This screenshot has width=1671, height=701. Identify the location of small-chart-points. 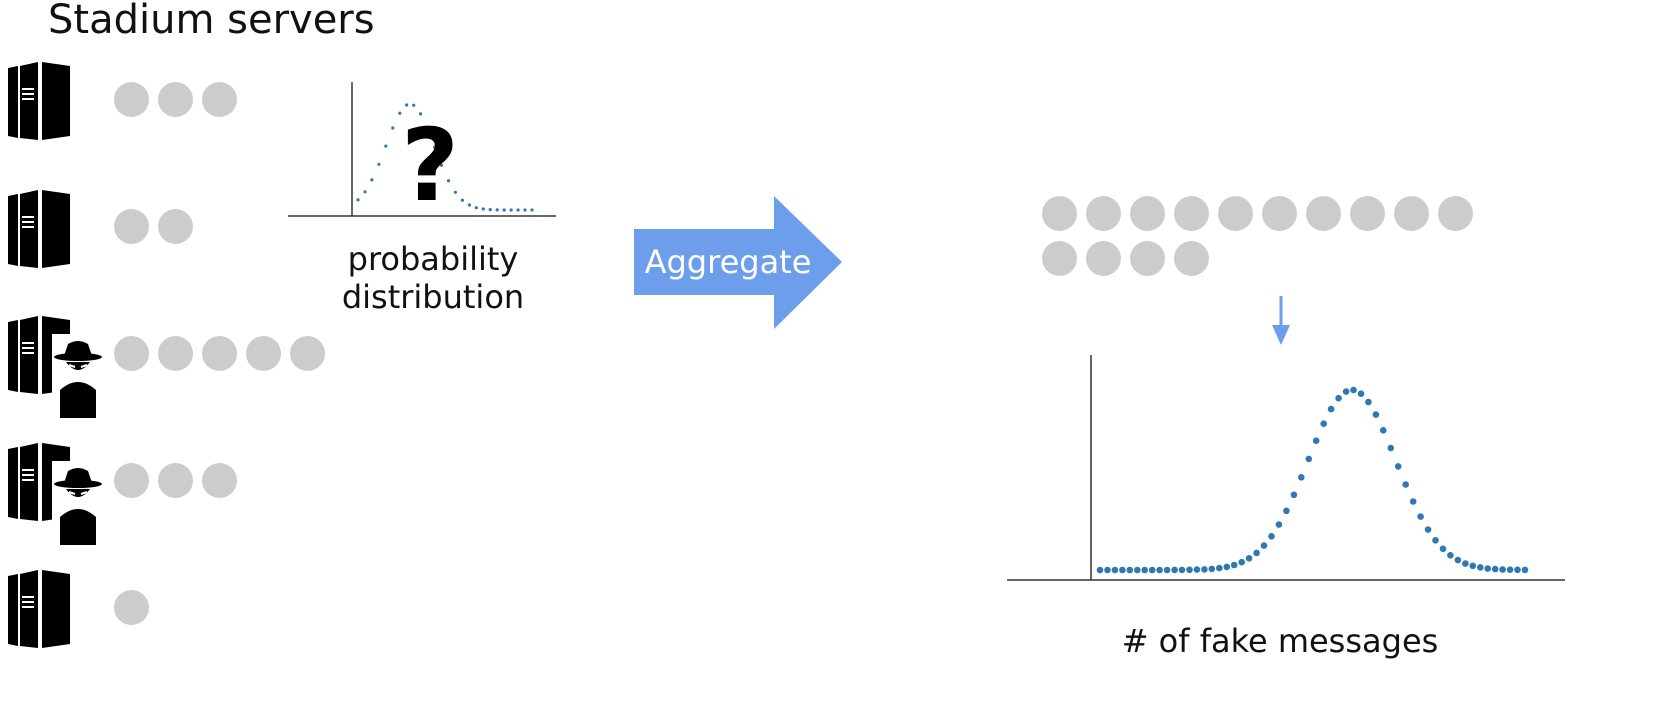
(445, 157).